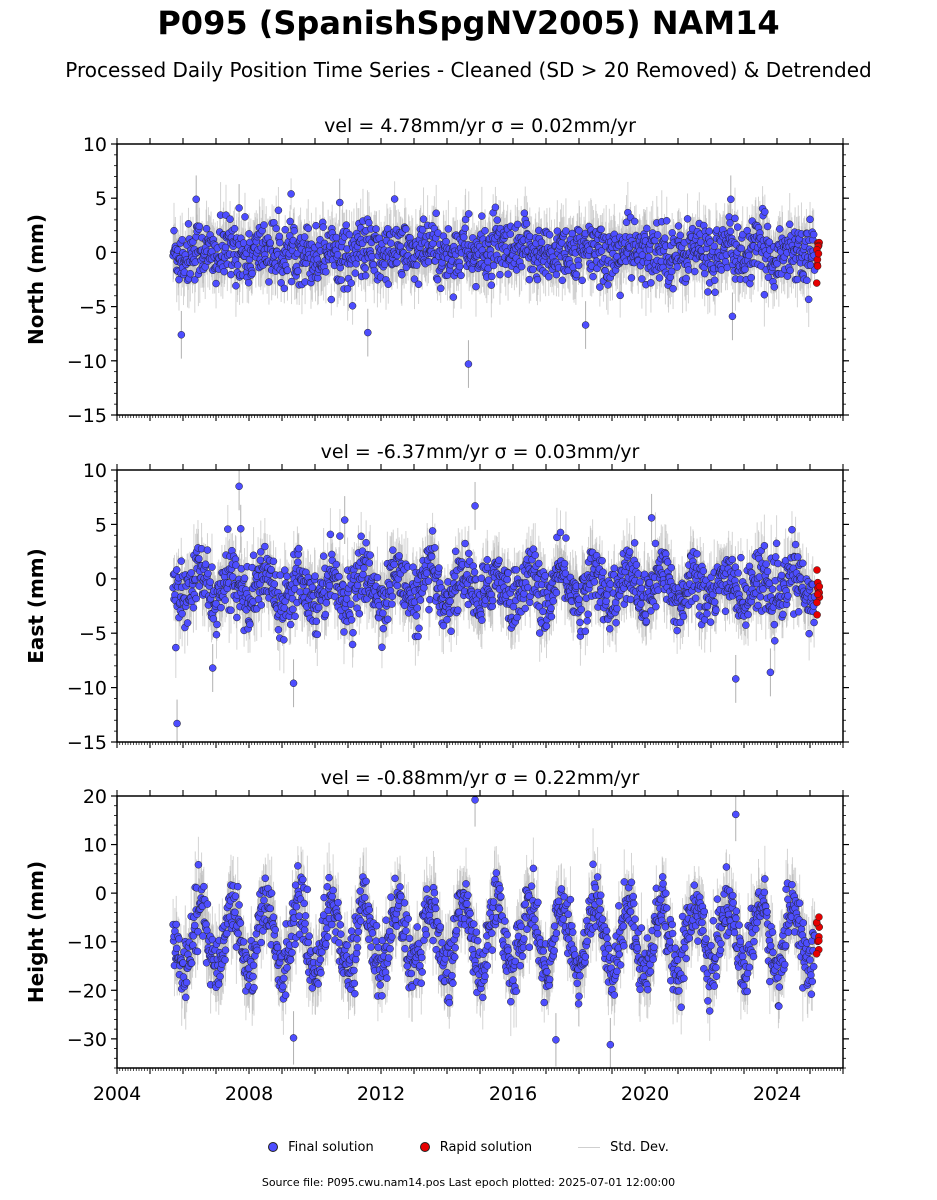 The width and height of the screenshot is (937, 1200). I want to click on panel-title: vel = 4.78mm/yr σ = 0.02mm/yr, so click(480, 126).